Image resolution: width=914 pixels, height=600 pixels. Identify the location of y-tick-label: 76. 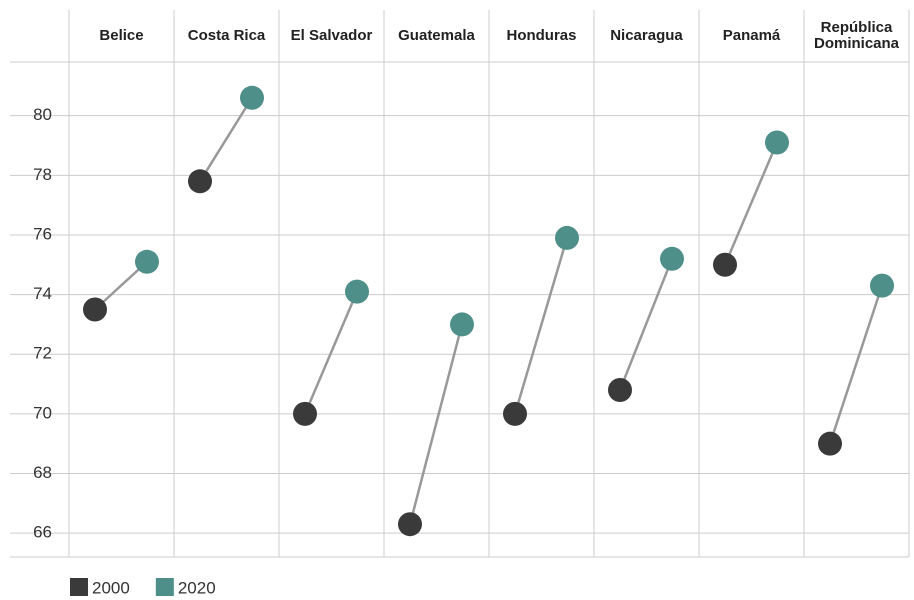
(42, 233).